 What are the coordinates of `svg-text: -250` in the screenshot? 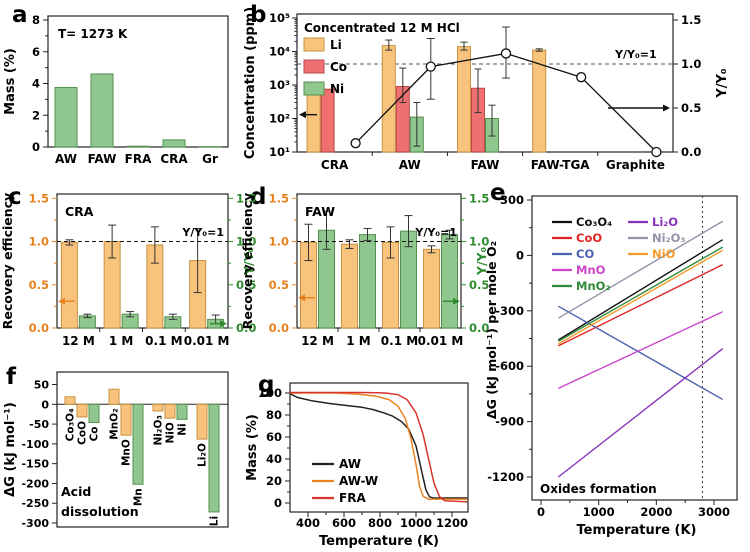 It's located at (35, 503).